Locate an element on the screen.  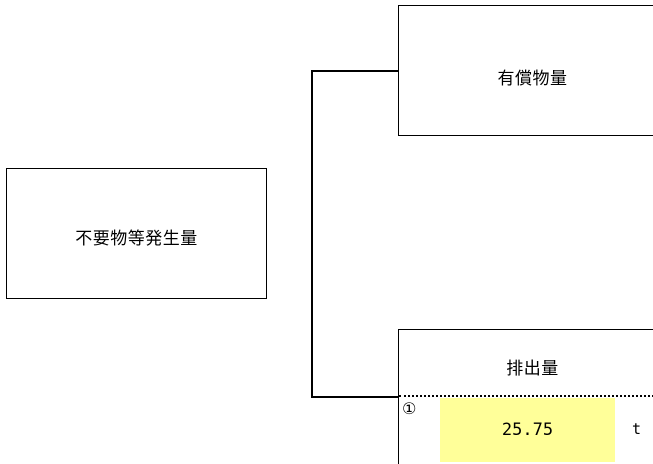
valuable-materials-label: 有償物量 is located at coordinates (532, 79).